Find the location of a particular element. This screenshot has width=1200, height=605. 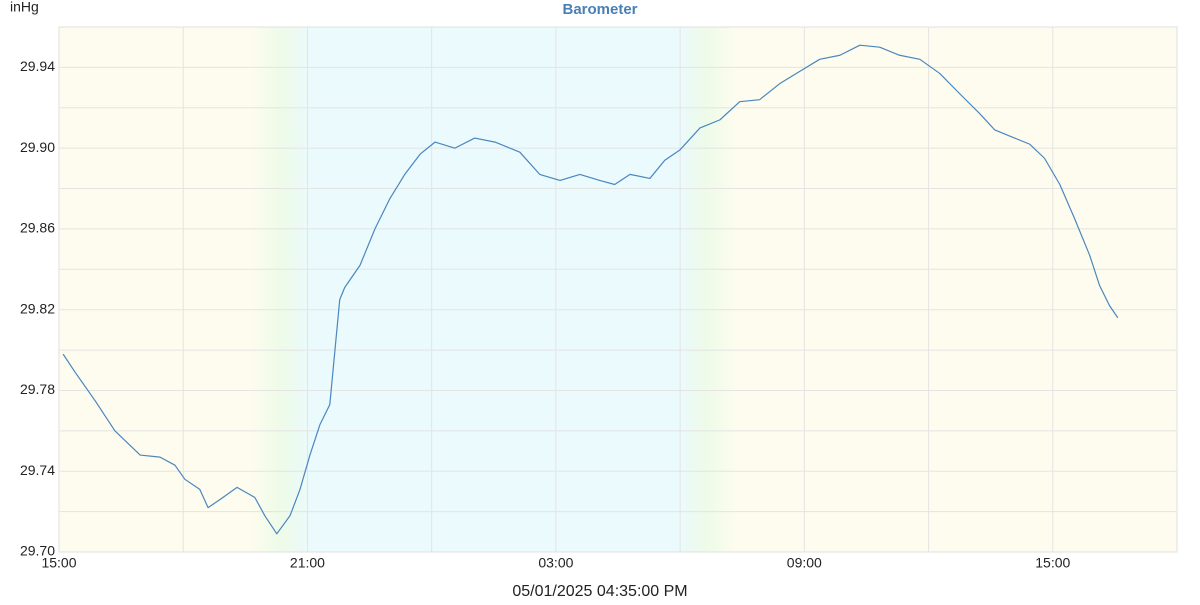

x-tick-label: 21:00 is located at coordinates (307, 563).